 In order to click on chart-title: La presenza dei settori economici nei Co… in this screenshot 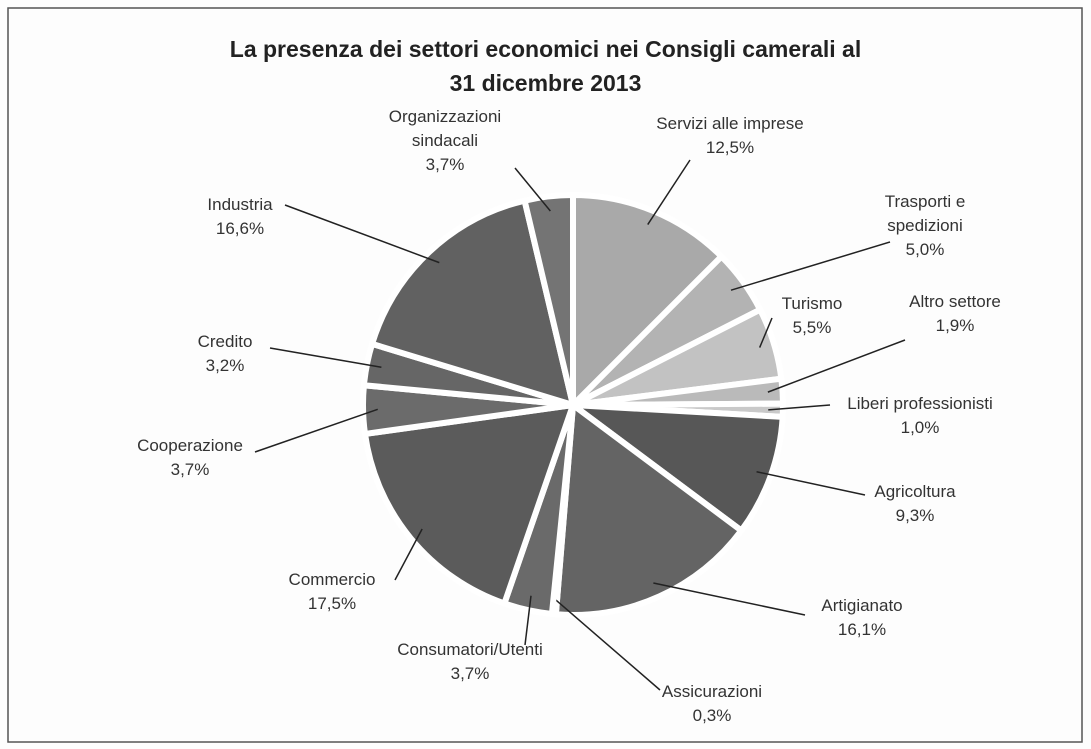, I will do `click(545, 66)`.